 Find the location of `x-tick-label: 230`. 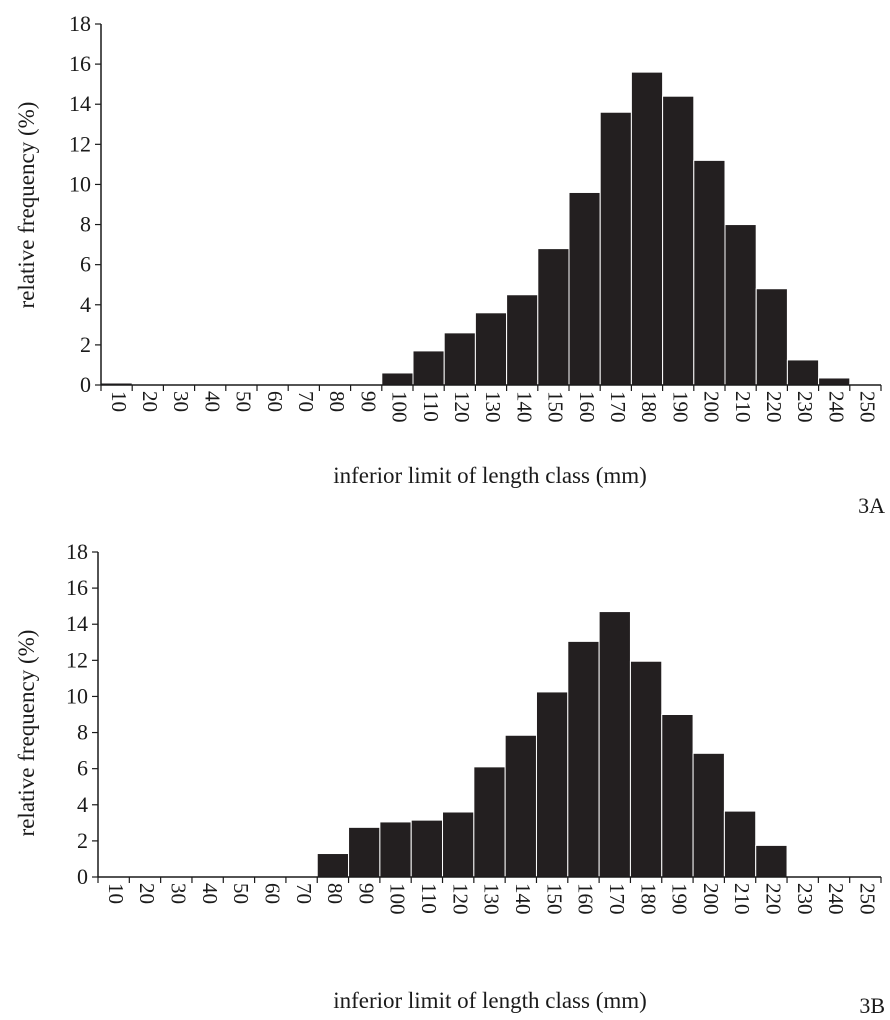

x-tick-label: 230 is located at coordinates (805, 899).